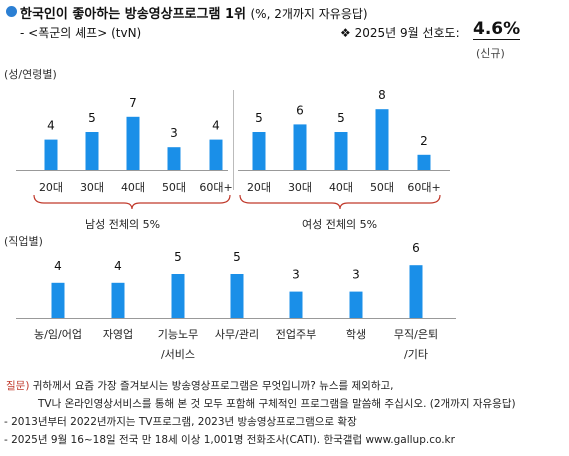  Describe the element at coordinates (423, 187) in the screenshot. I see `tick-label-9: 60대+` at that location.